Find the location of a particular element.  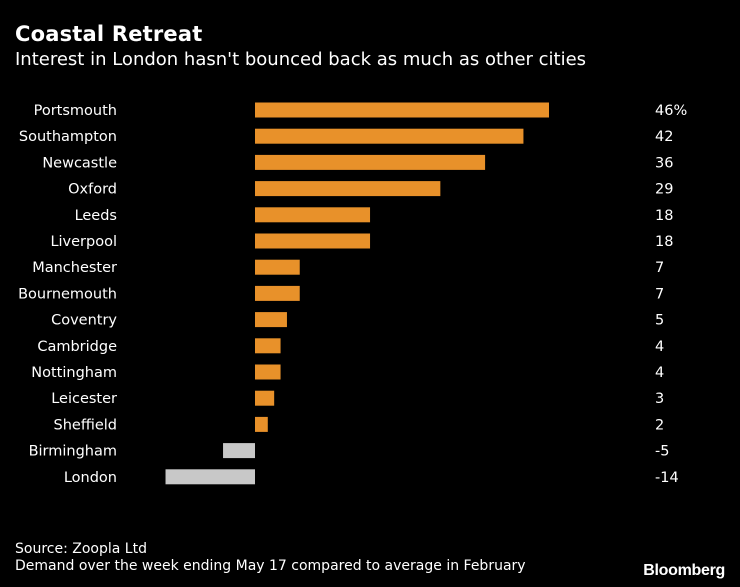

bar-london is located at coordinates (210, 477).